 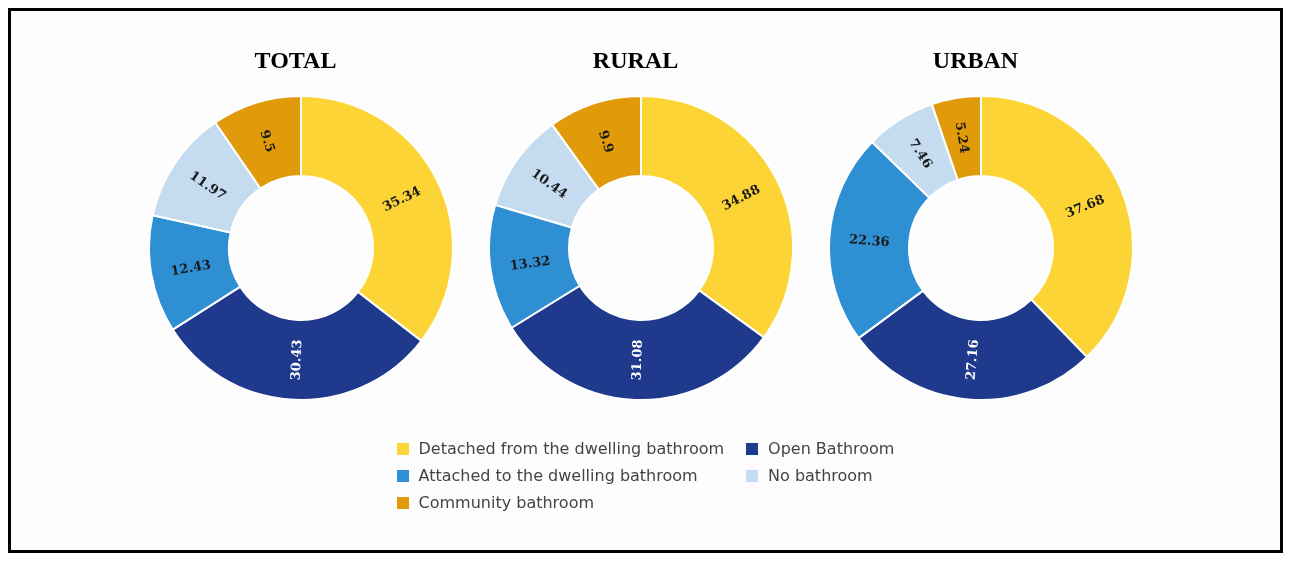 What do you see at coordinates (267, 141) in the screenshot?
I see `data-label: 9.5` at bounding box center [267, 141].